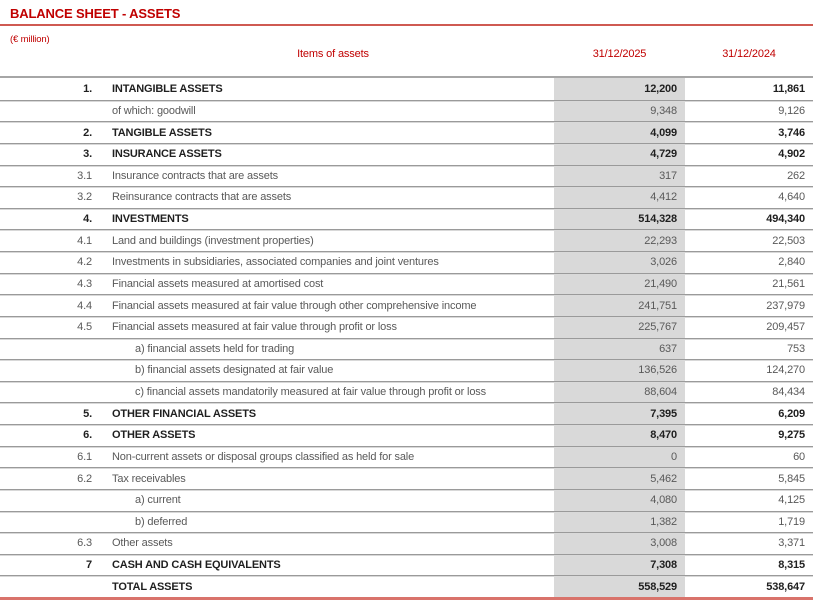 Image resolution: width=813 pixels, height=600 pixels. Describe the element at coordinates (619, 478) in the screenshot. I see `row-value-2025: 5,462` at that location.